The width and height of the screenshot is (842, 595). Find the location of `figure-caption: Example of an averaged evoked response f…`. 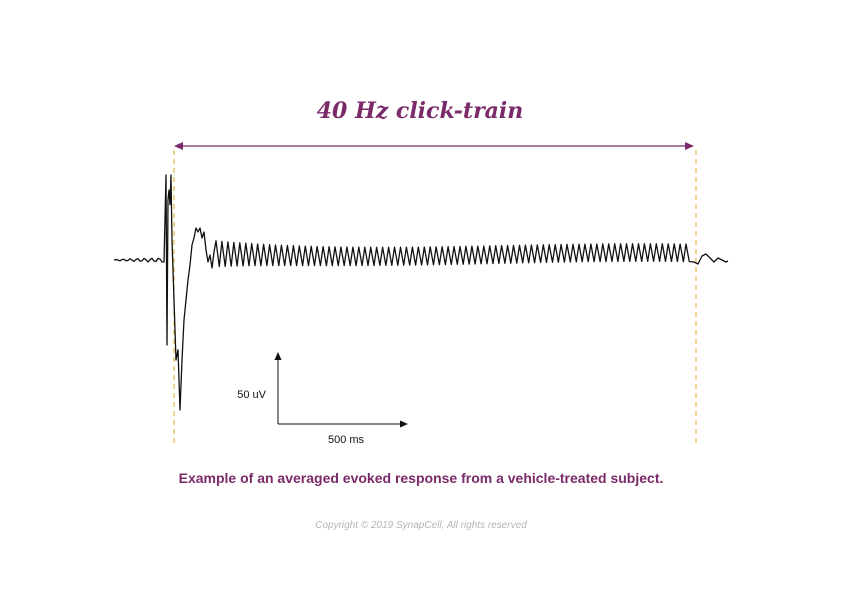

figure-caption: Example of an averaged evoked response f… is located at coordinates (421, 478).